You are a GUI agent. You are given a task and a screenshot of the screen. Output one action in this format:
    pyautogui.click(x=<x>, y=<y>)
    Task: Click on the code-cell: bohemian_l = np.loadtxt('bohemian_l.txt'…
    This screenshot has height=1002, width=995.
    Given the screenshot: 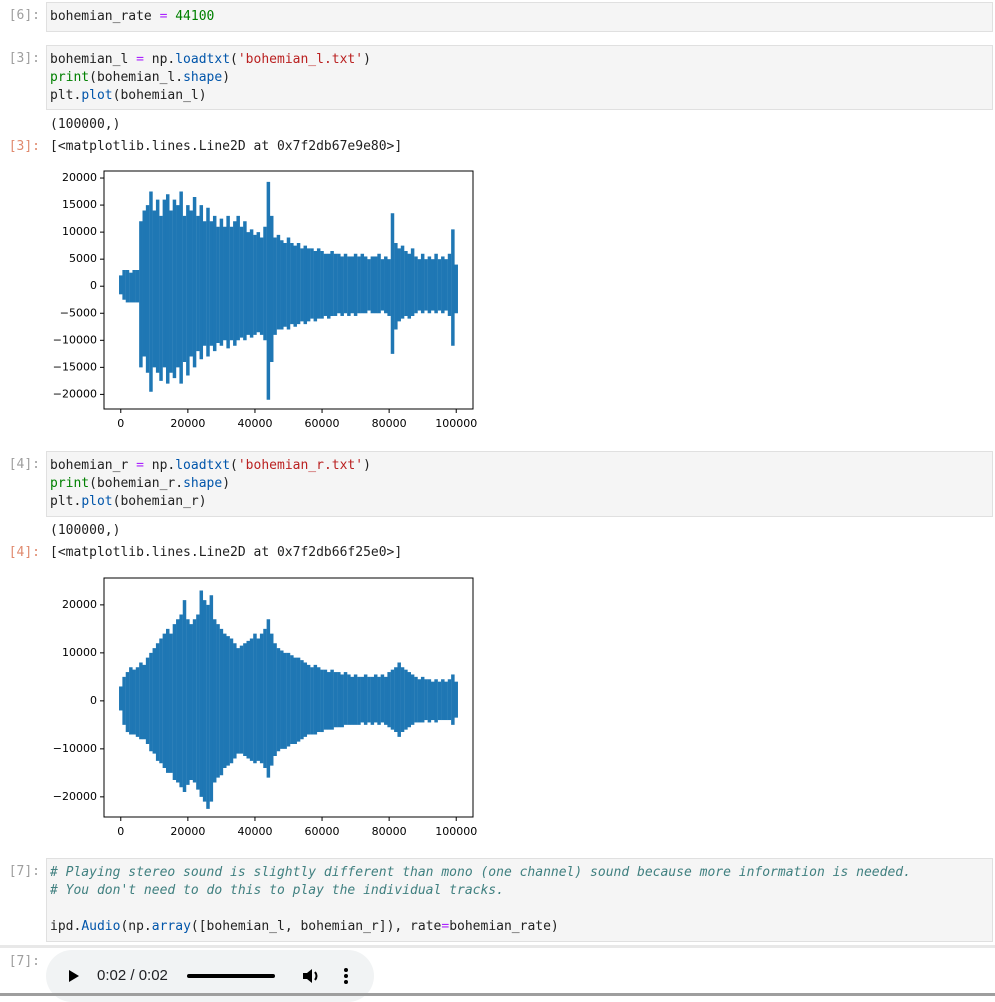 What is the action you would take?
    pyautogui.click(x=519, y=77)
    